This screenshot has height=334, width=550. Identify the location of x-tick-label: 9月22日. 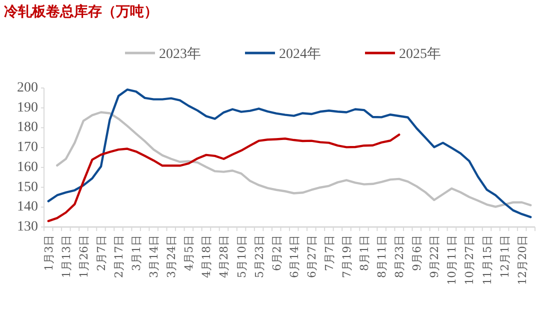
(435, 256).